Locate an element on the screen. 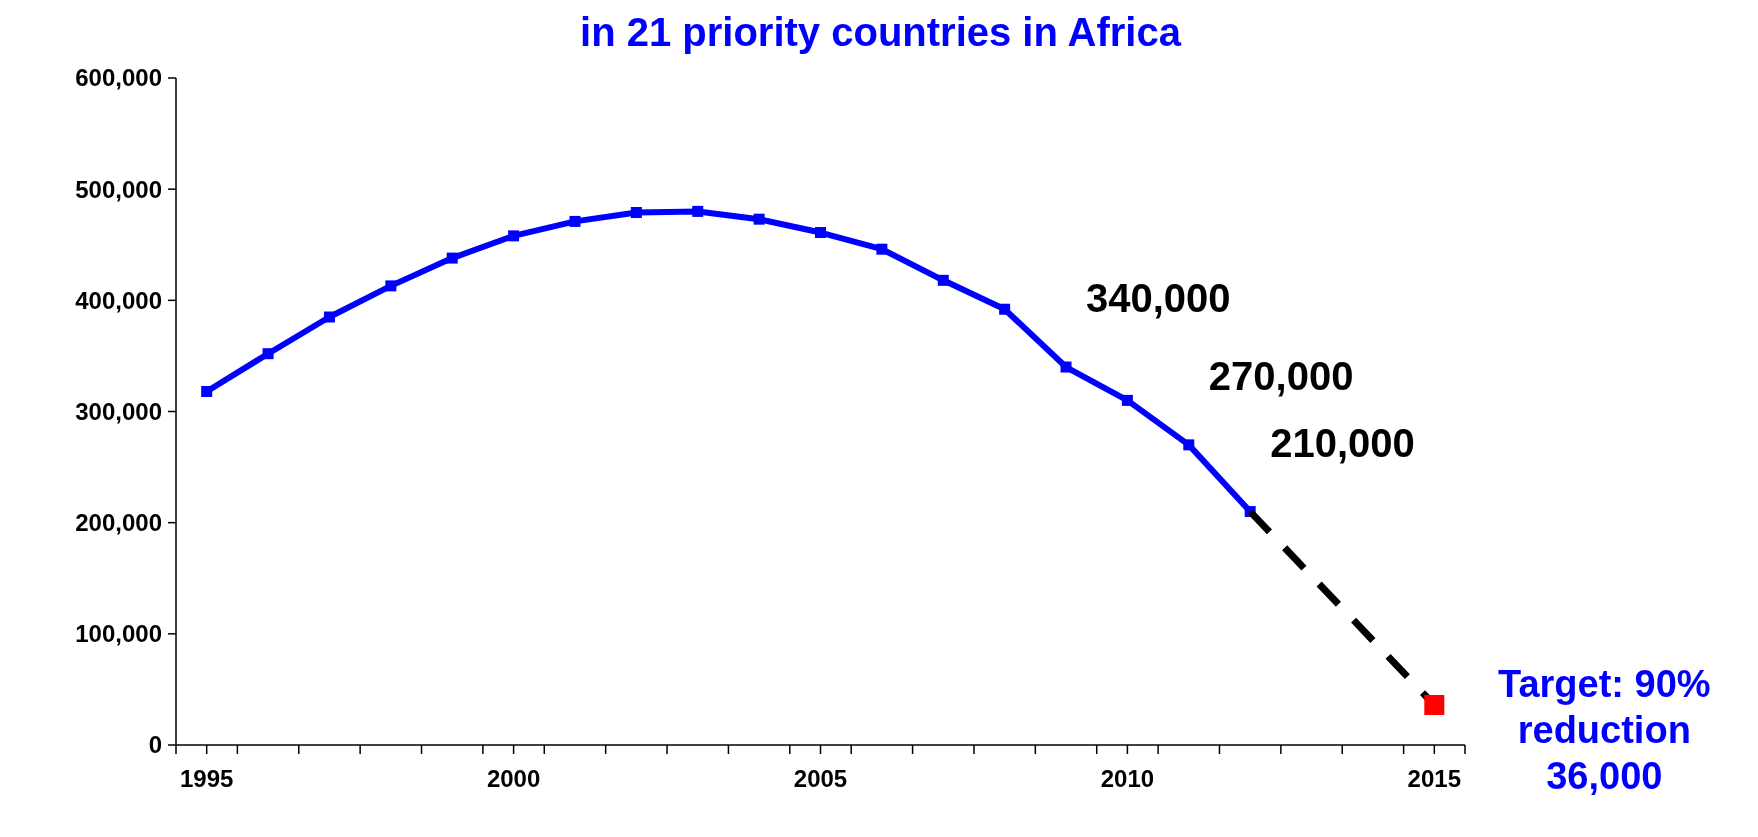 This screenshot has height=837, width=1758. x-tick-label: 2010 is located at coordinates (1127, 778).